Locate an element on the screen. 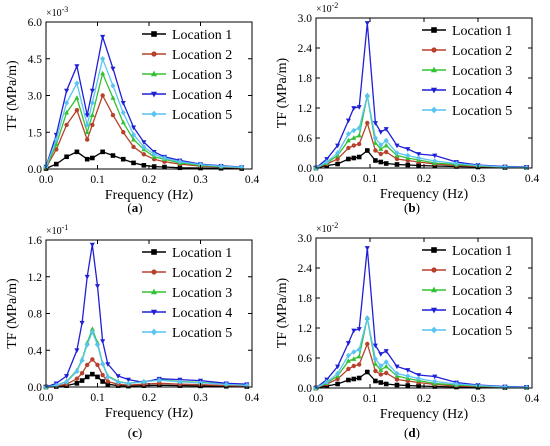 Image resolution: width=550 pixels, height=446 pixels. y-tick-label: 1.8 is located at coordinates (305, 79).